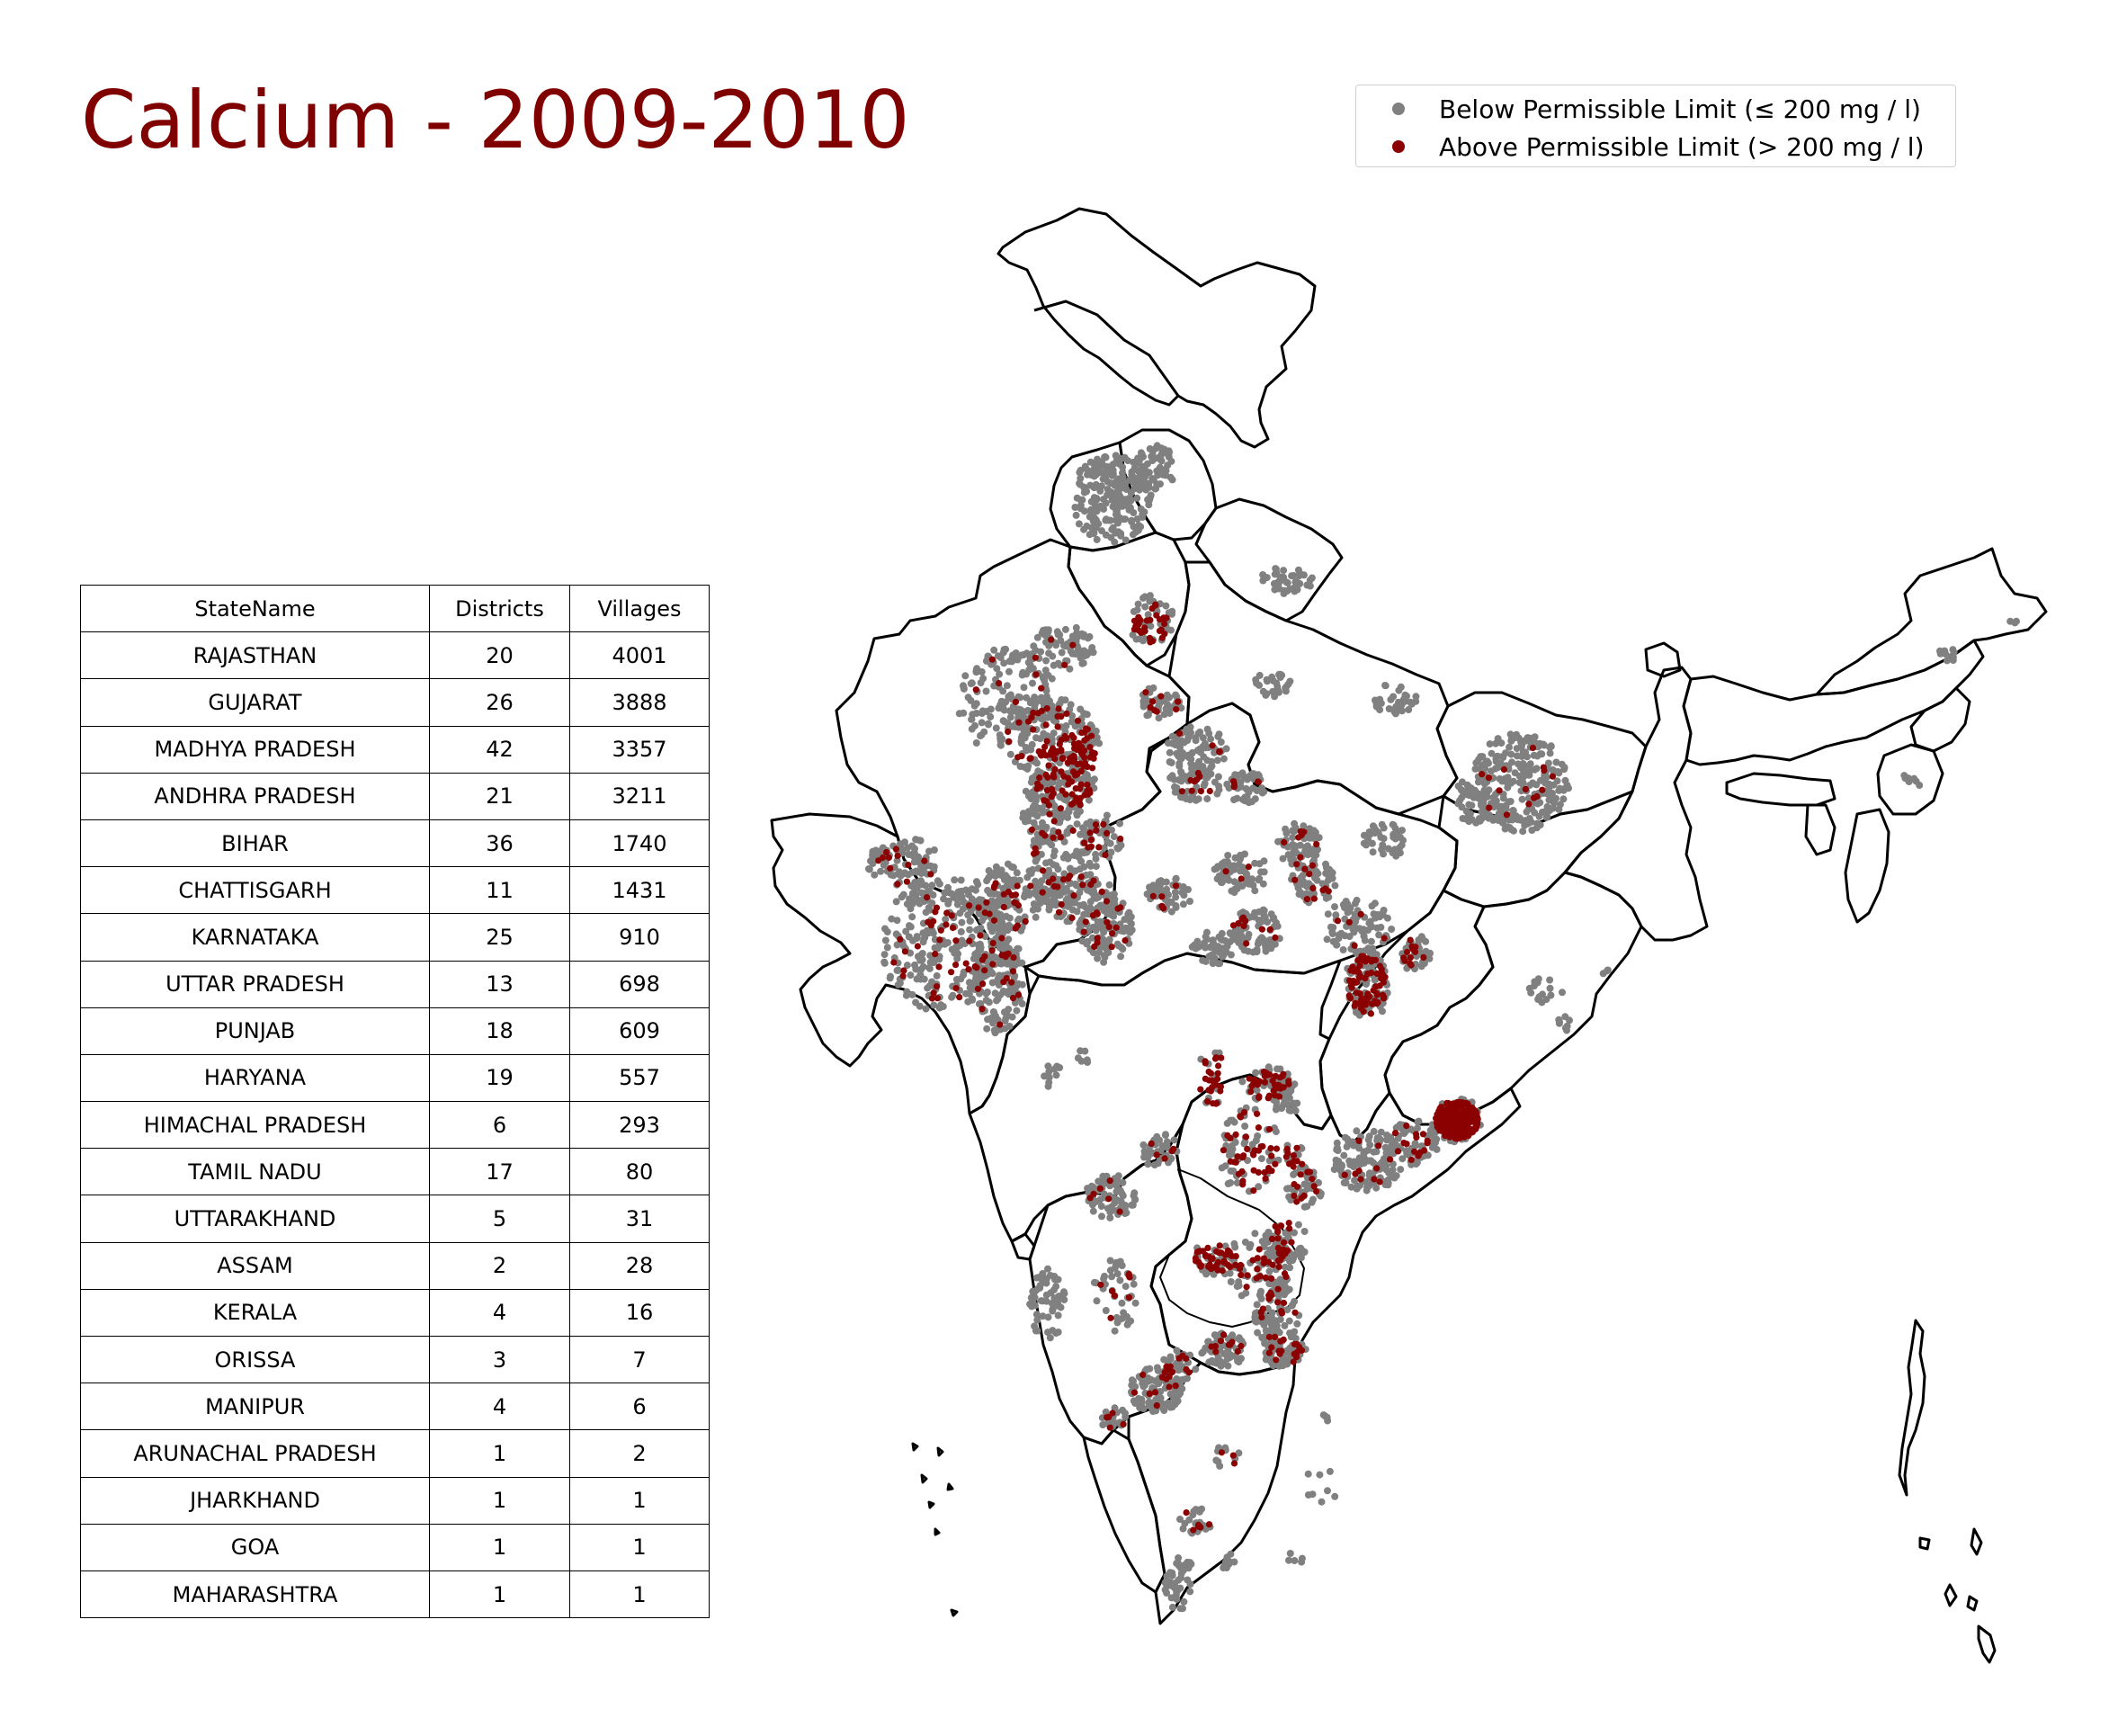  Describe the element at coordinates (255, 1594) in the screenshot. I see `state-name-cell: MAHARASHTRA` at that location.